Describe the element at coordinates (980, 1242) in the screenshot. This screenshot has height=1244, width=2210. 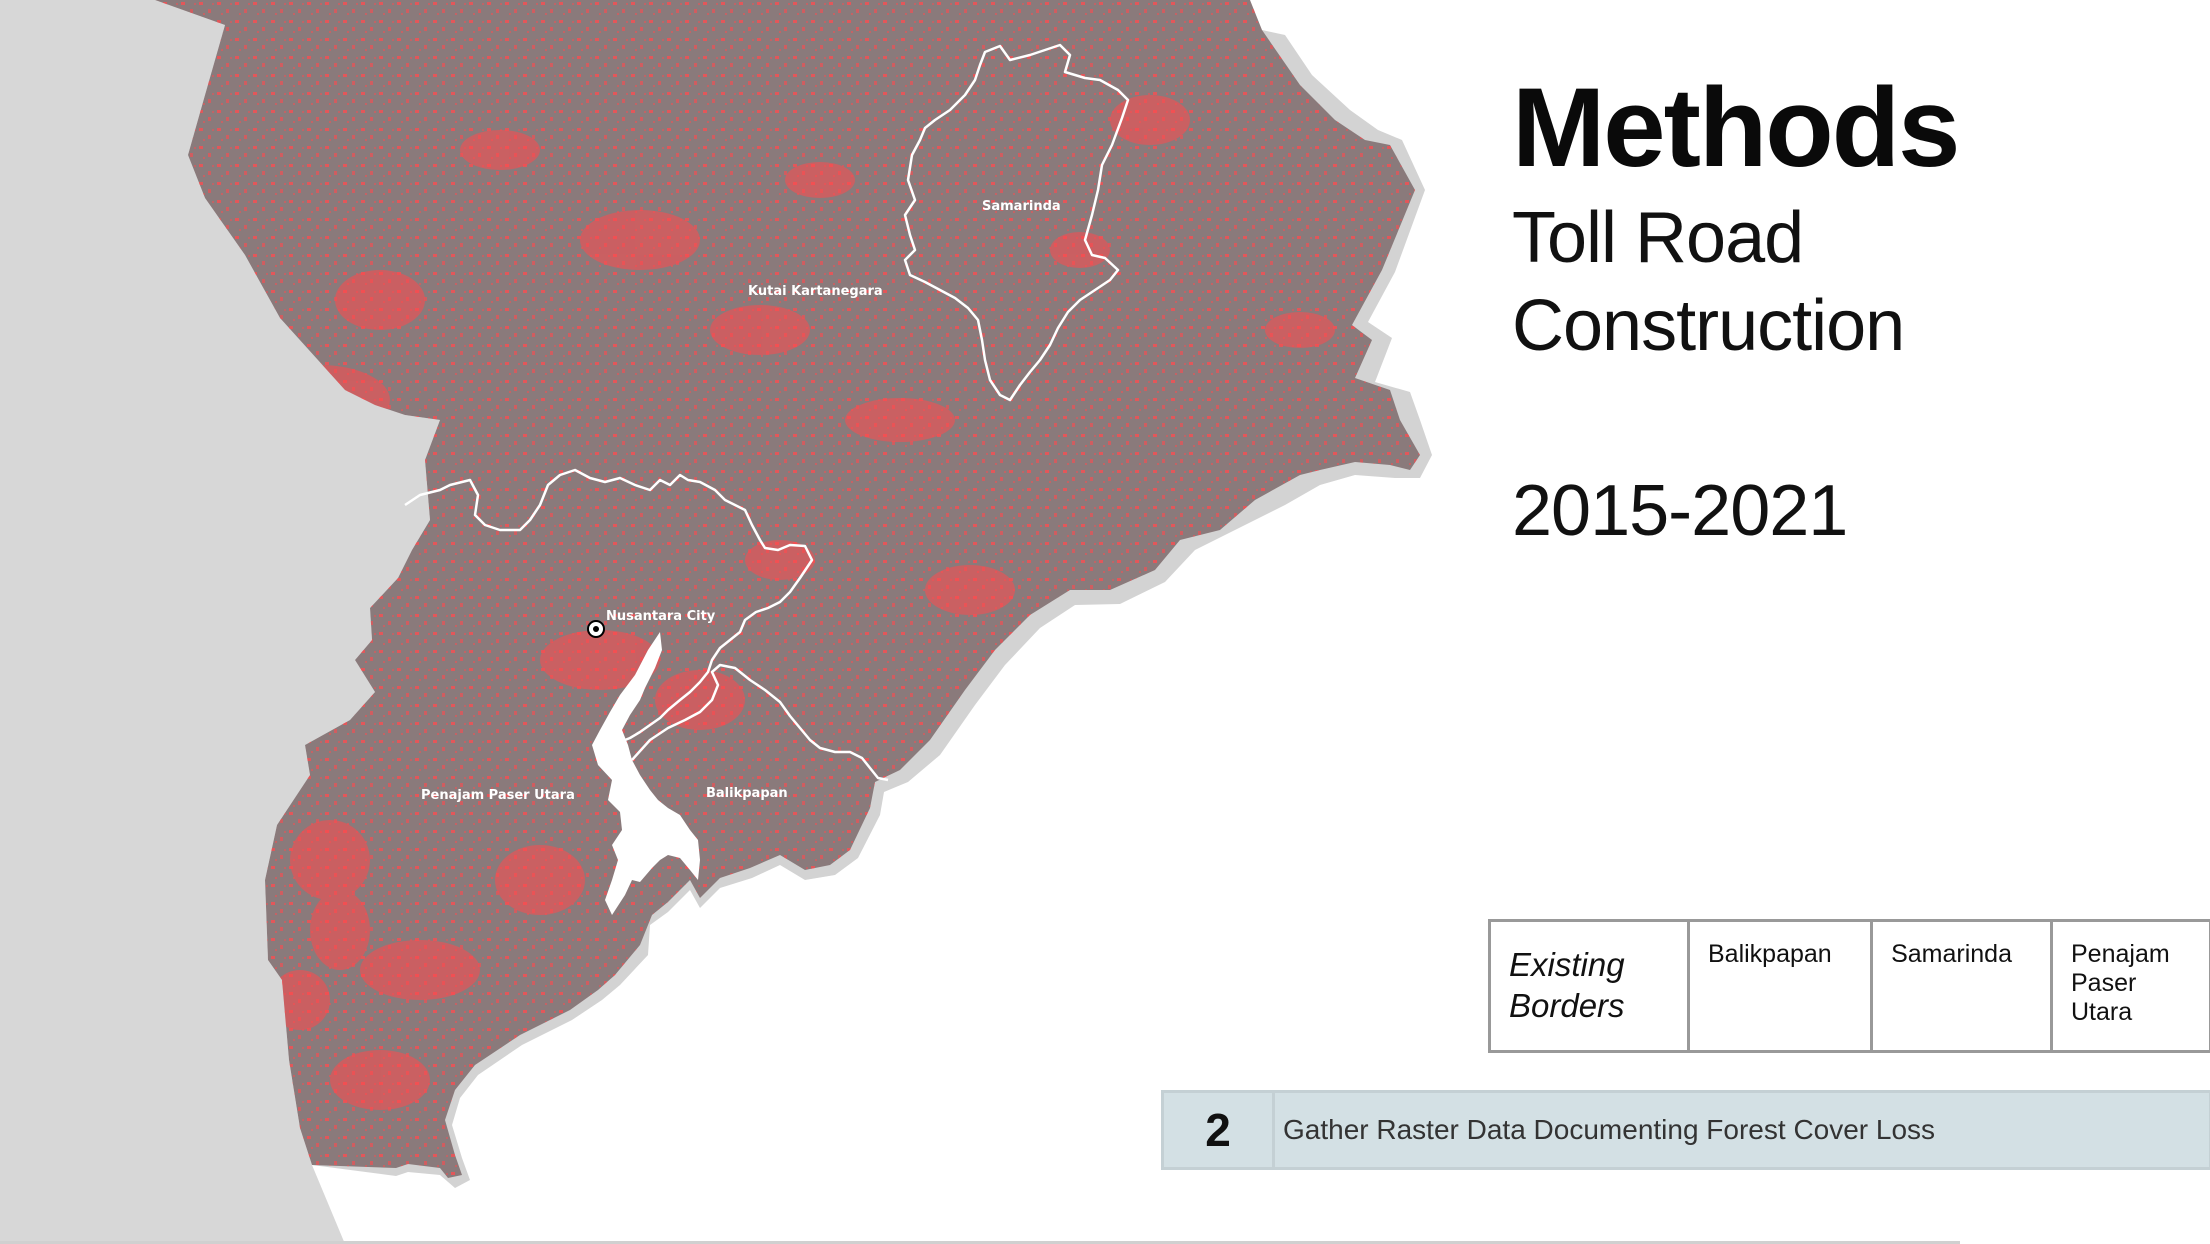
I see `footer-divider` at that location.